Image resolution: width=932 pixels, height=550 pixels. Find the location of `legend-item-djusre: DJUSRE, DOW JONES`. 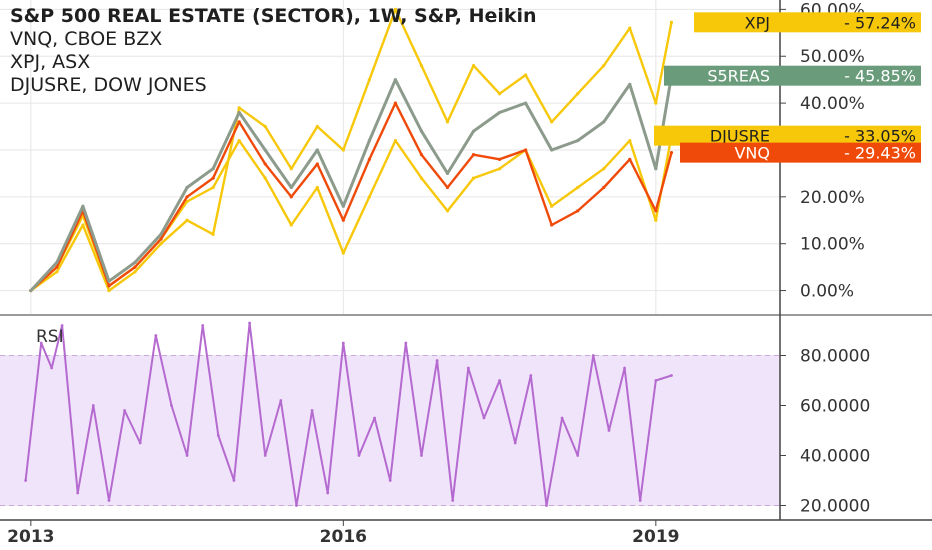

legend-item-djusre: DJUSRE, DOW JONES is located at coordinates (108, 85).